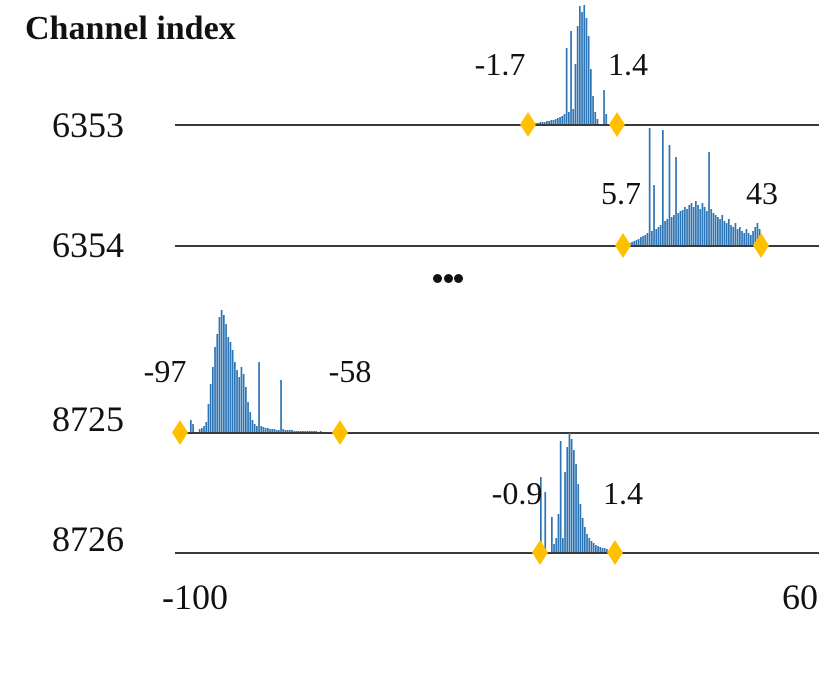 This screenshot has height=691, width=830. Describe the element at coordinates (88, 419) in the screenshot. I see `channel-label: 8725` at that location.